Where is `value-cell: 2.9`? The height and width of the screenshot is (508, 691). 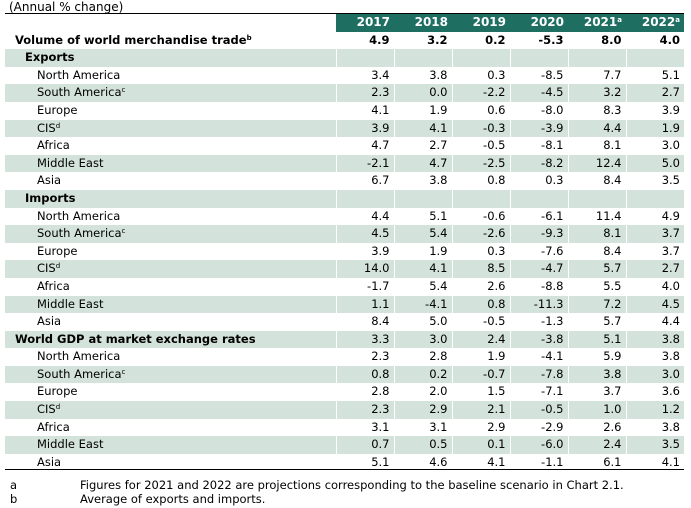
value-cell: 2.9 is located at coordinates (422, 410).